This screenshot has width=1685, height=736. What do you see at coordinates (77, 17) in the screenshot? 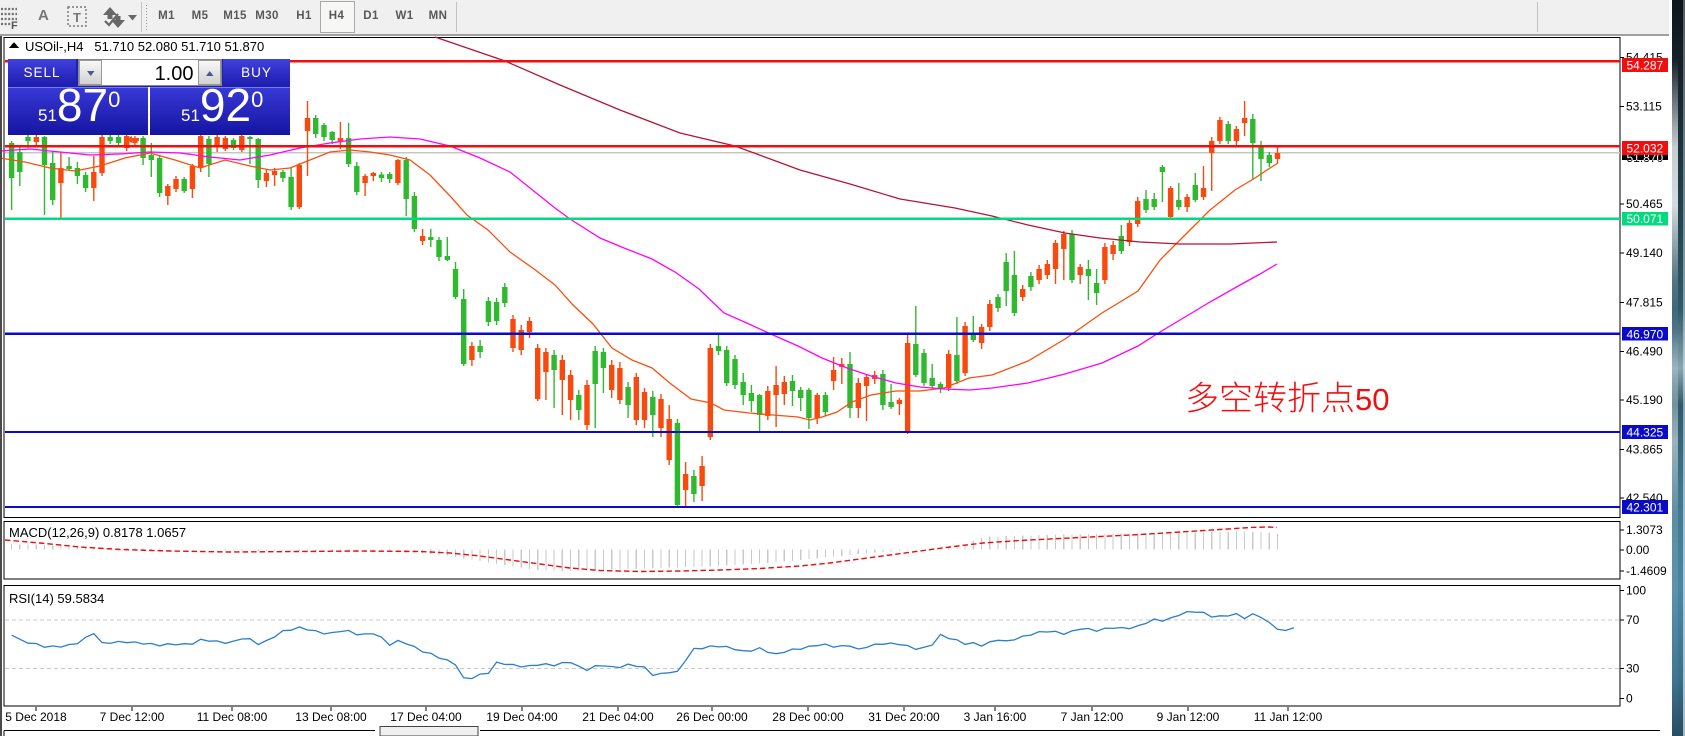
I see `svg-text: T` at bounding box center [77, 17].